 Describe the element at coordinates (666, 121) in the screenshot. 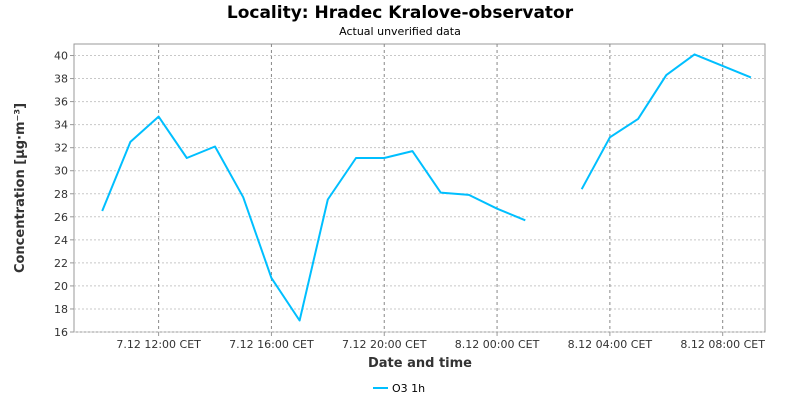

I see `series-line-o3-1h` at that location.